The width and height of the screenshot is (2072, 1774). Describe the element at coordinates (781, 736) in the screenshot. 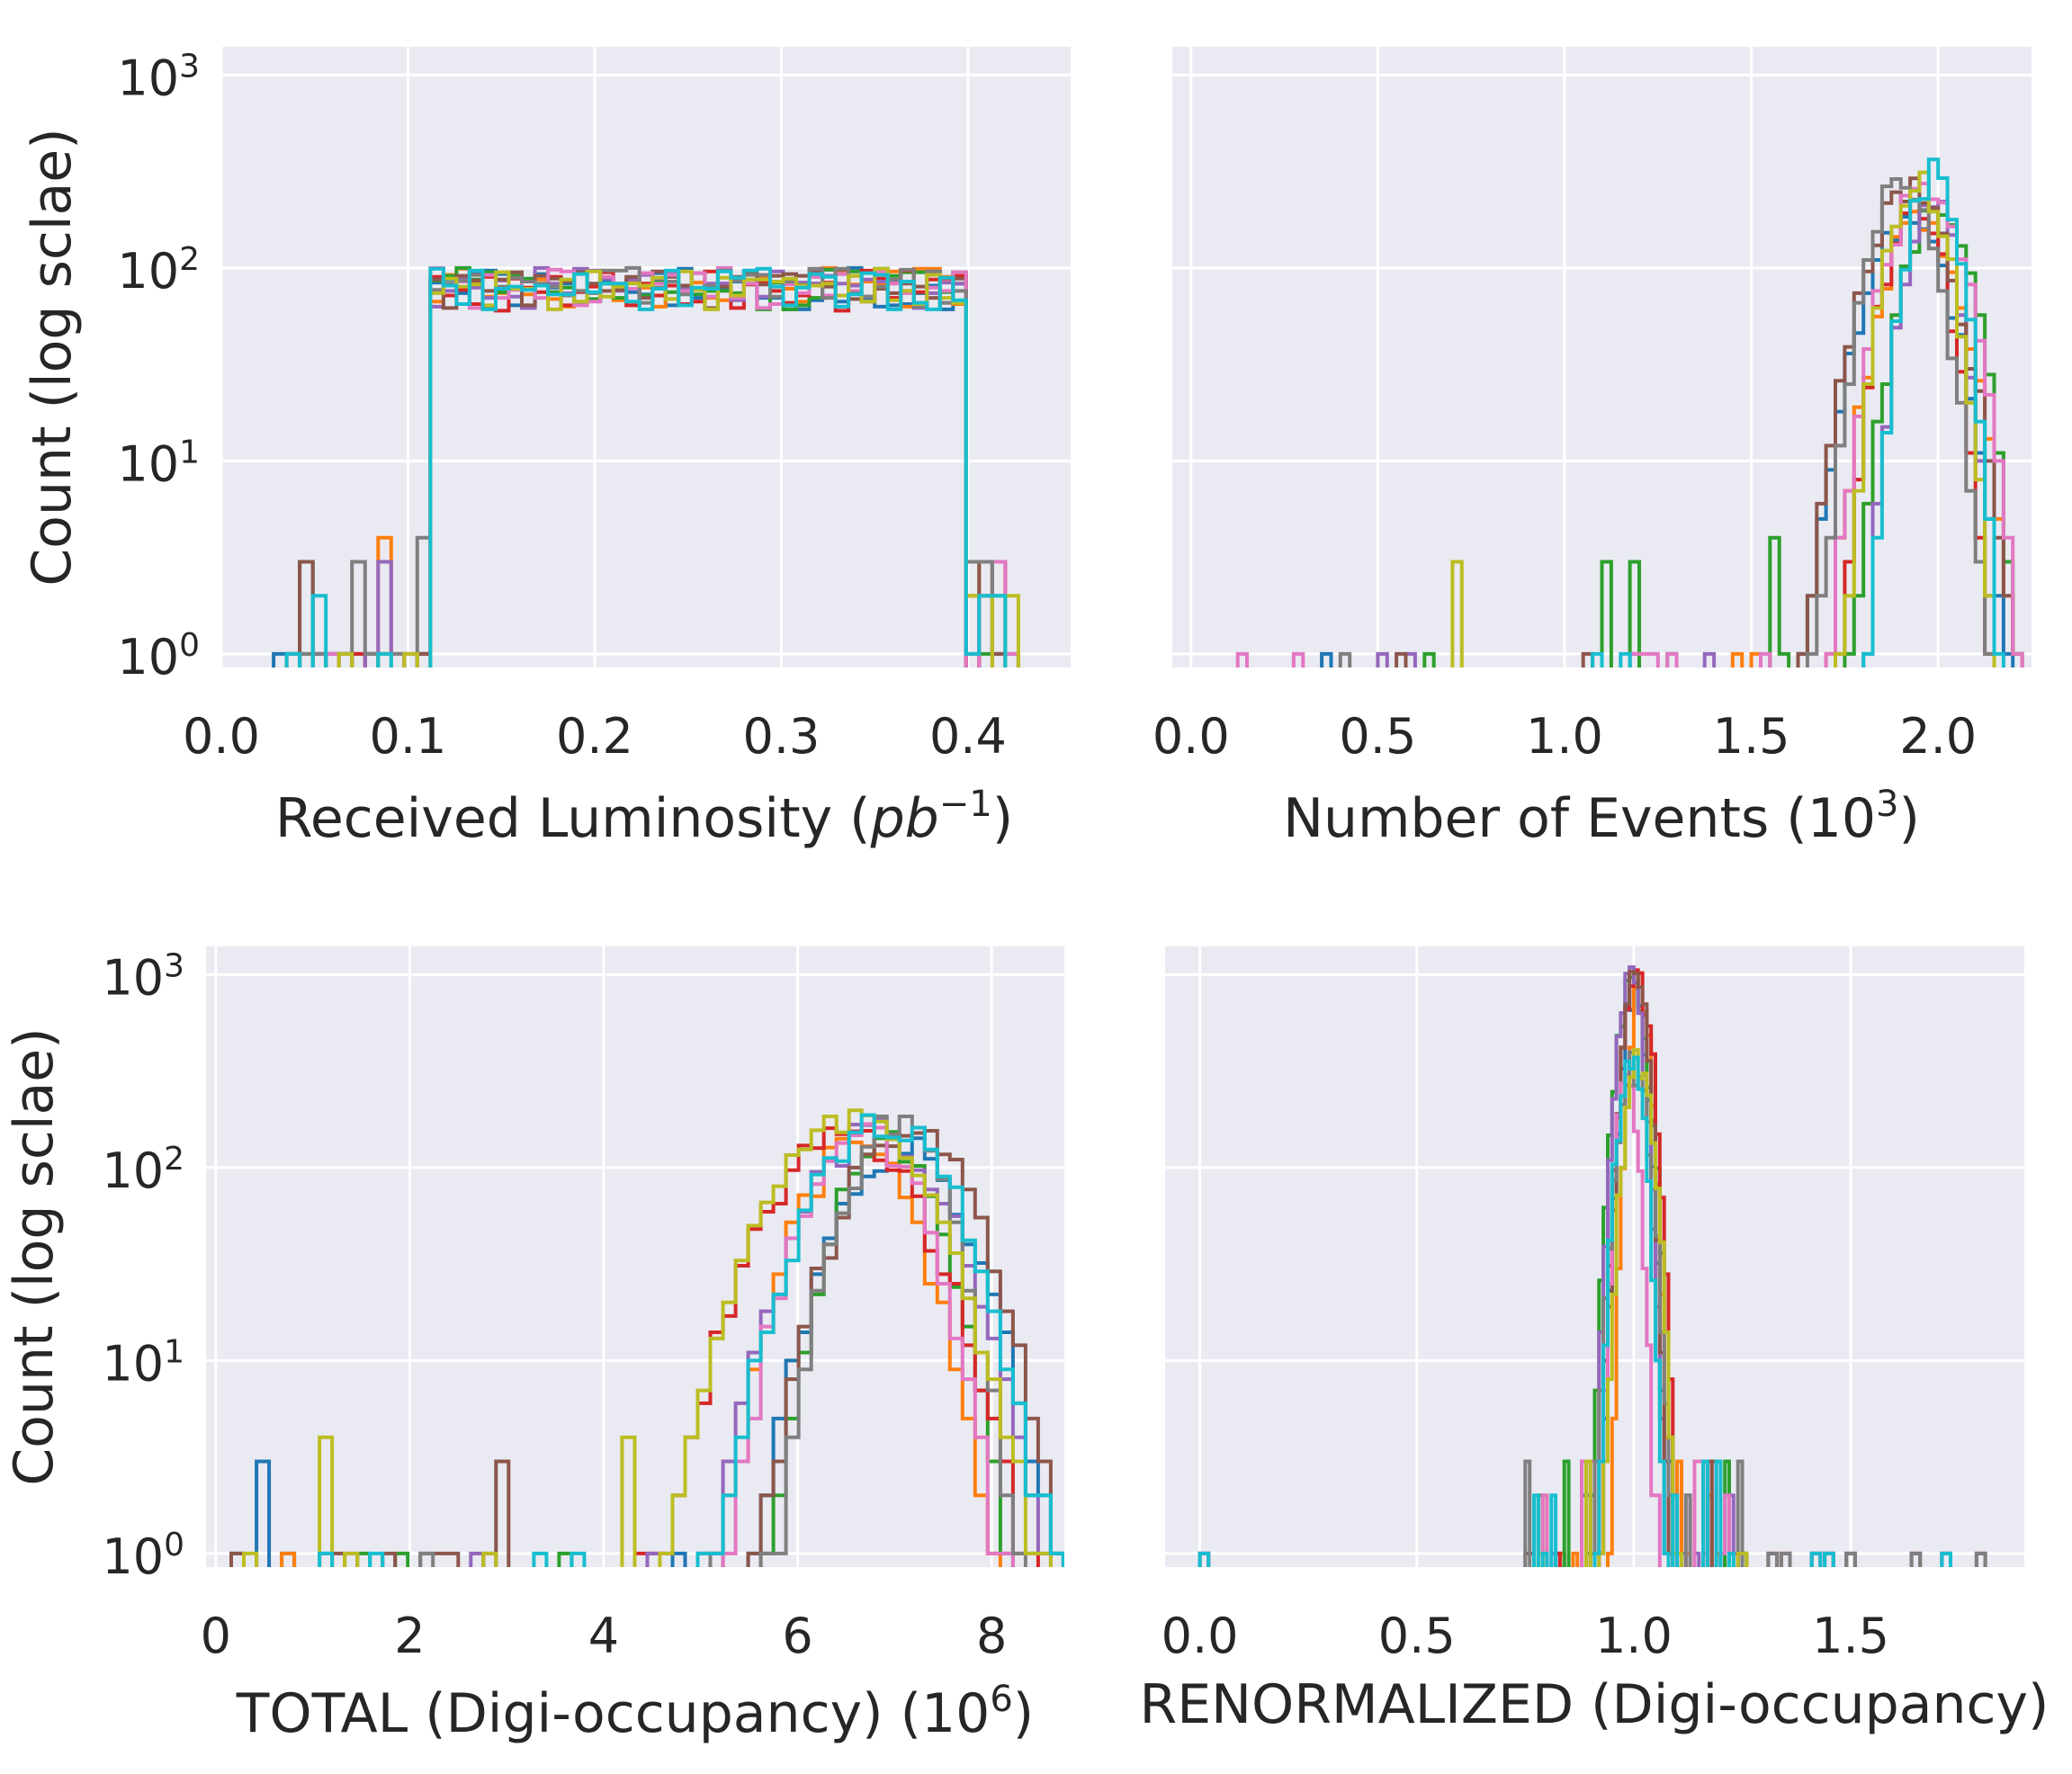

I see `x-tick-label: 0.3` at that location.